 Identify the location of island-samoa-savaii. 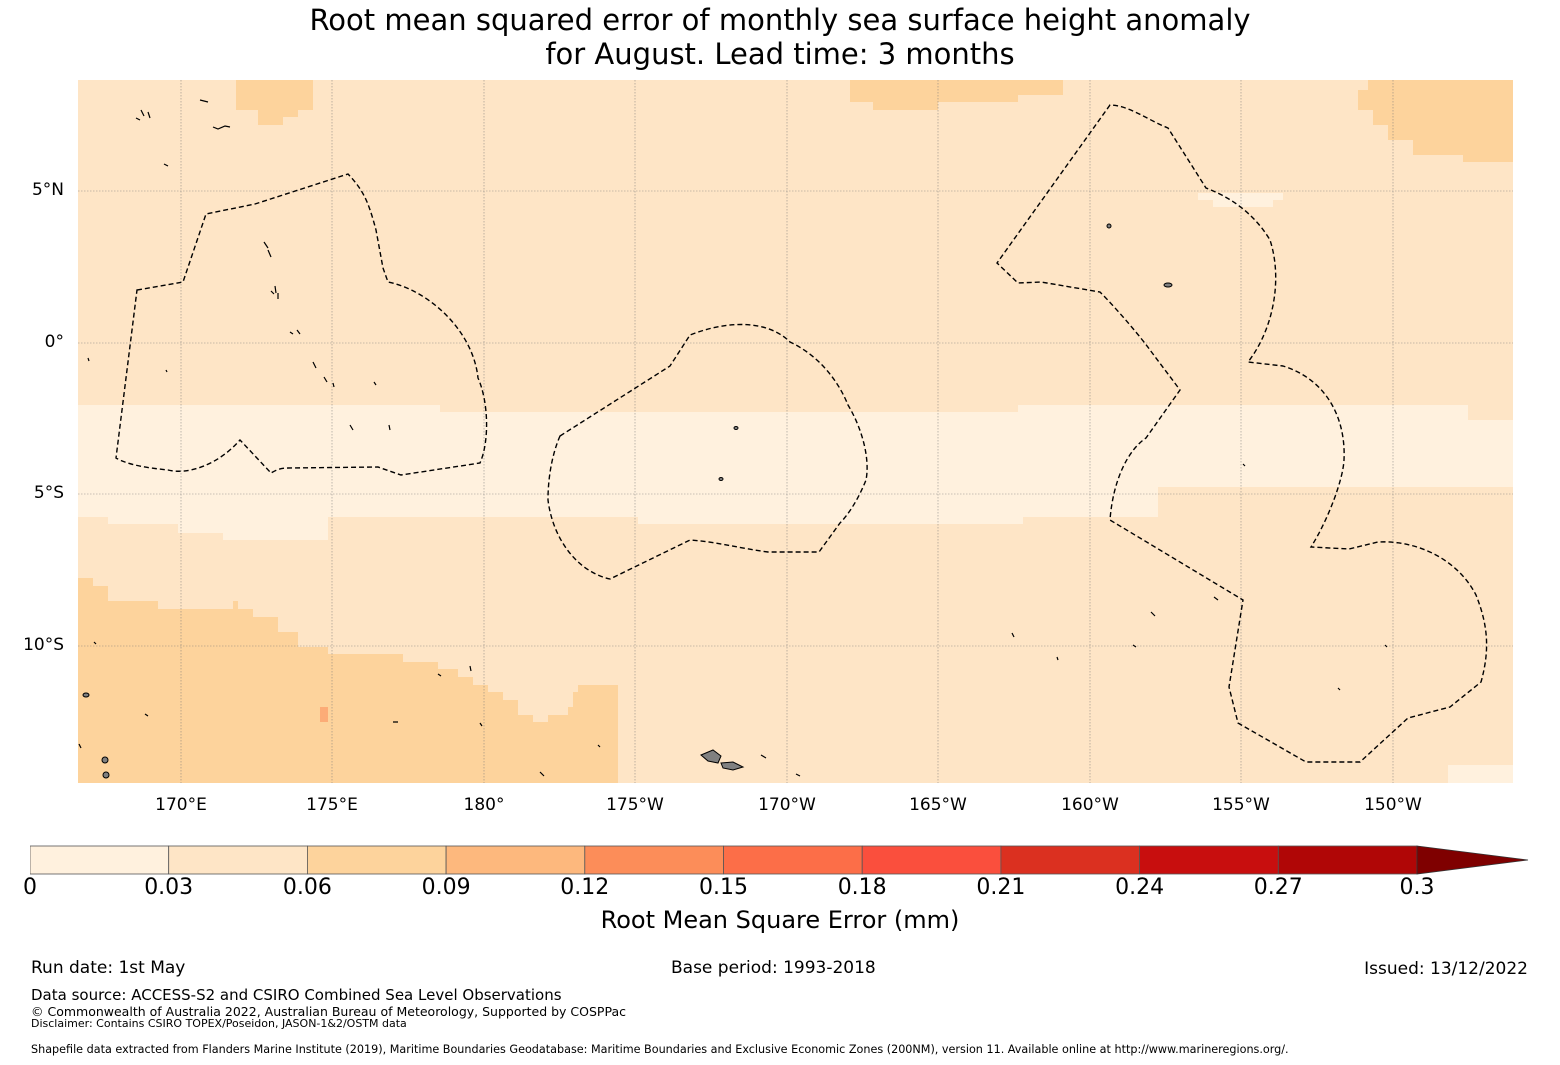
(732, 766).